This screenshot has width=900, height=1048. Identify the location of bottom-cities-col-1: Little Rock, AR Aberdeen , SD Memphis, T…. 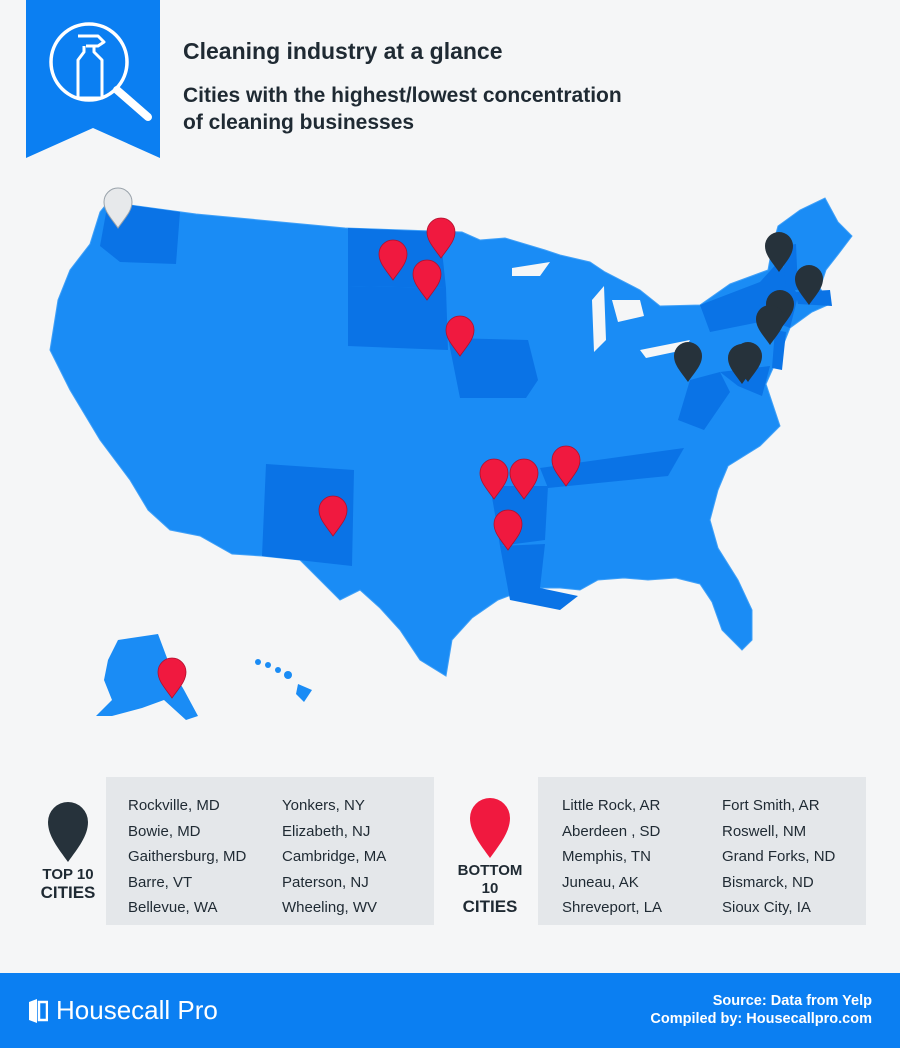
(612, 857).